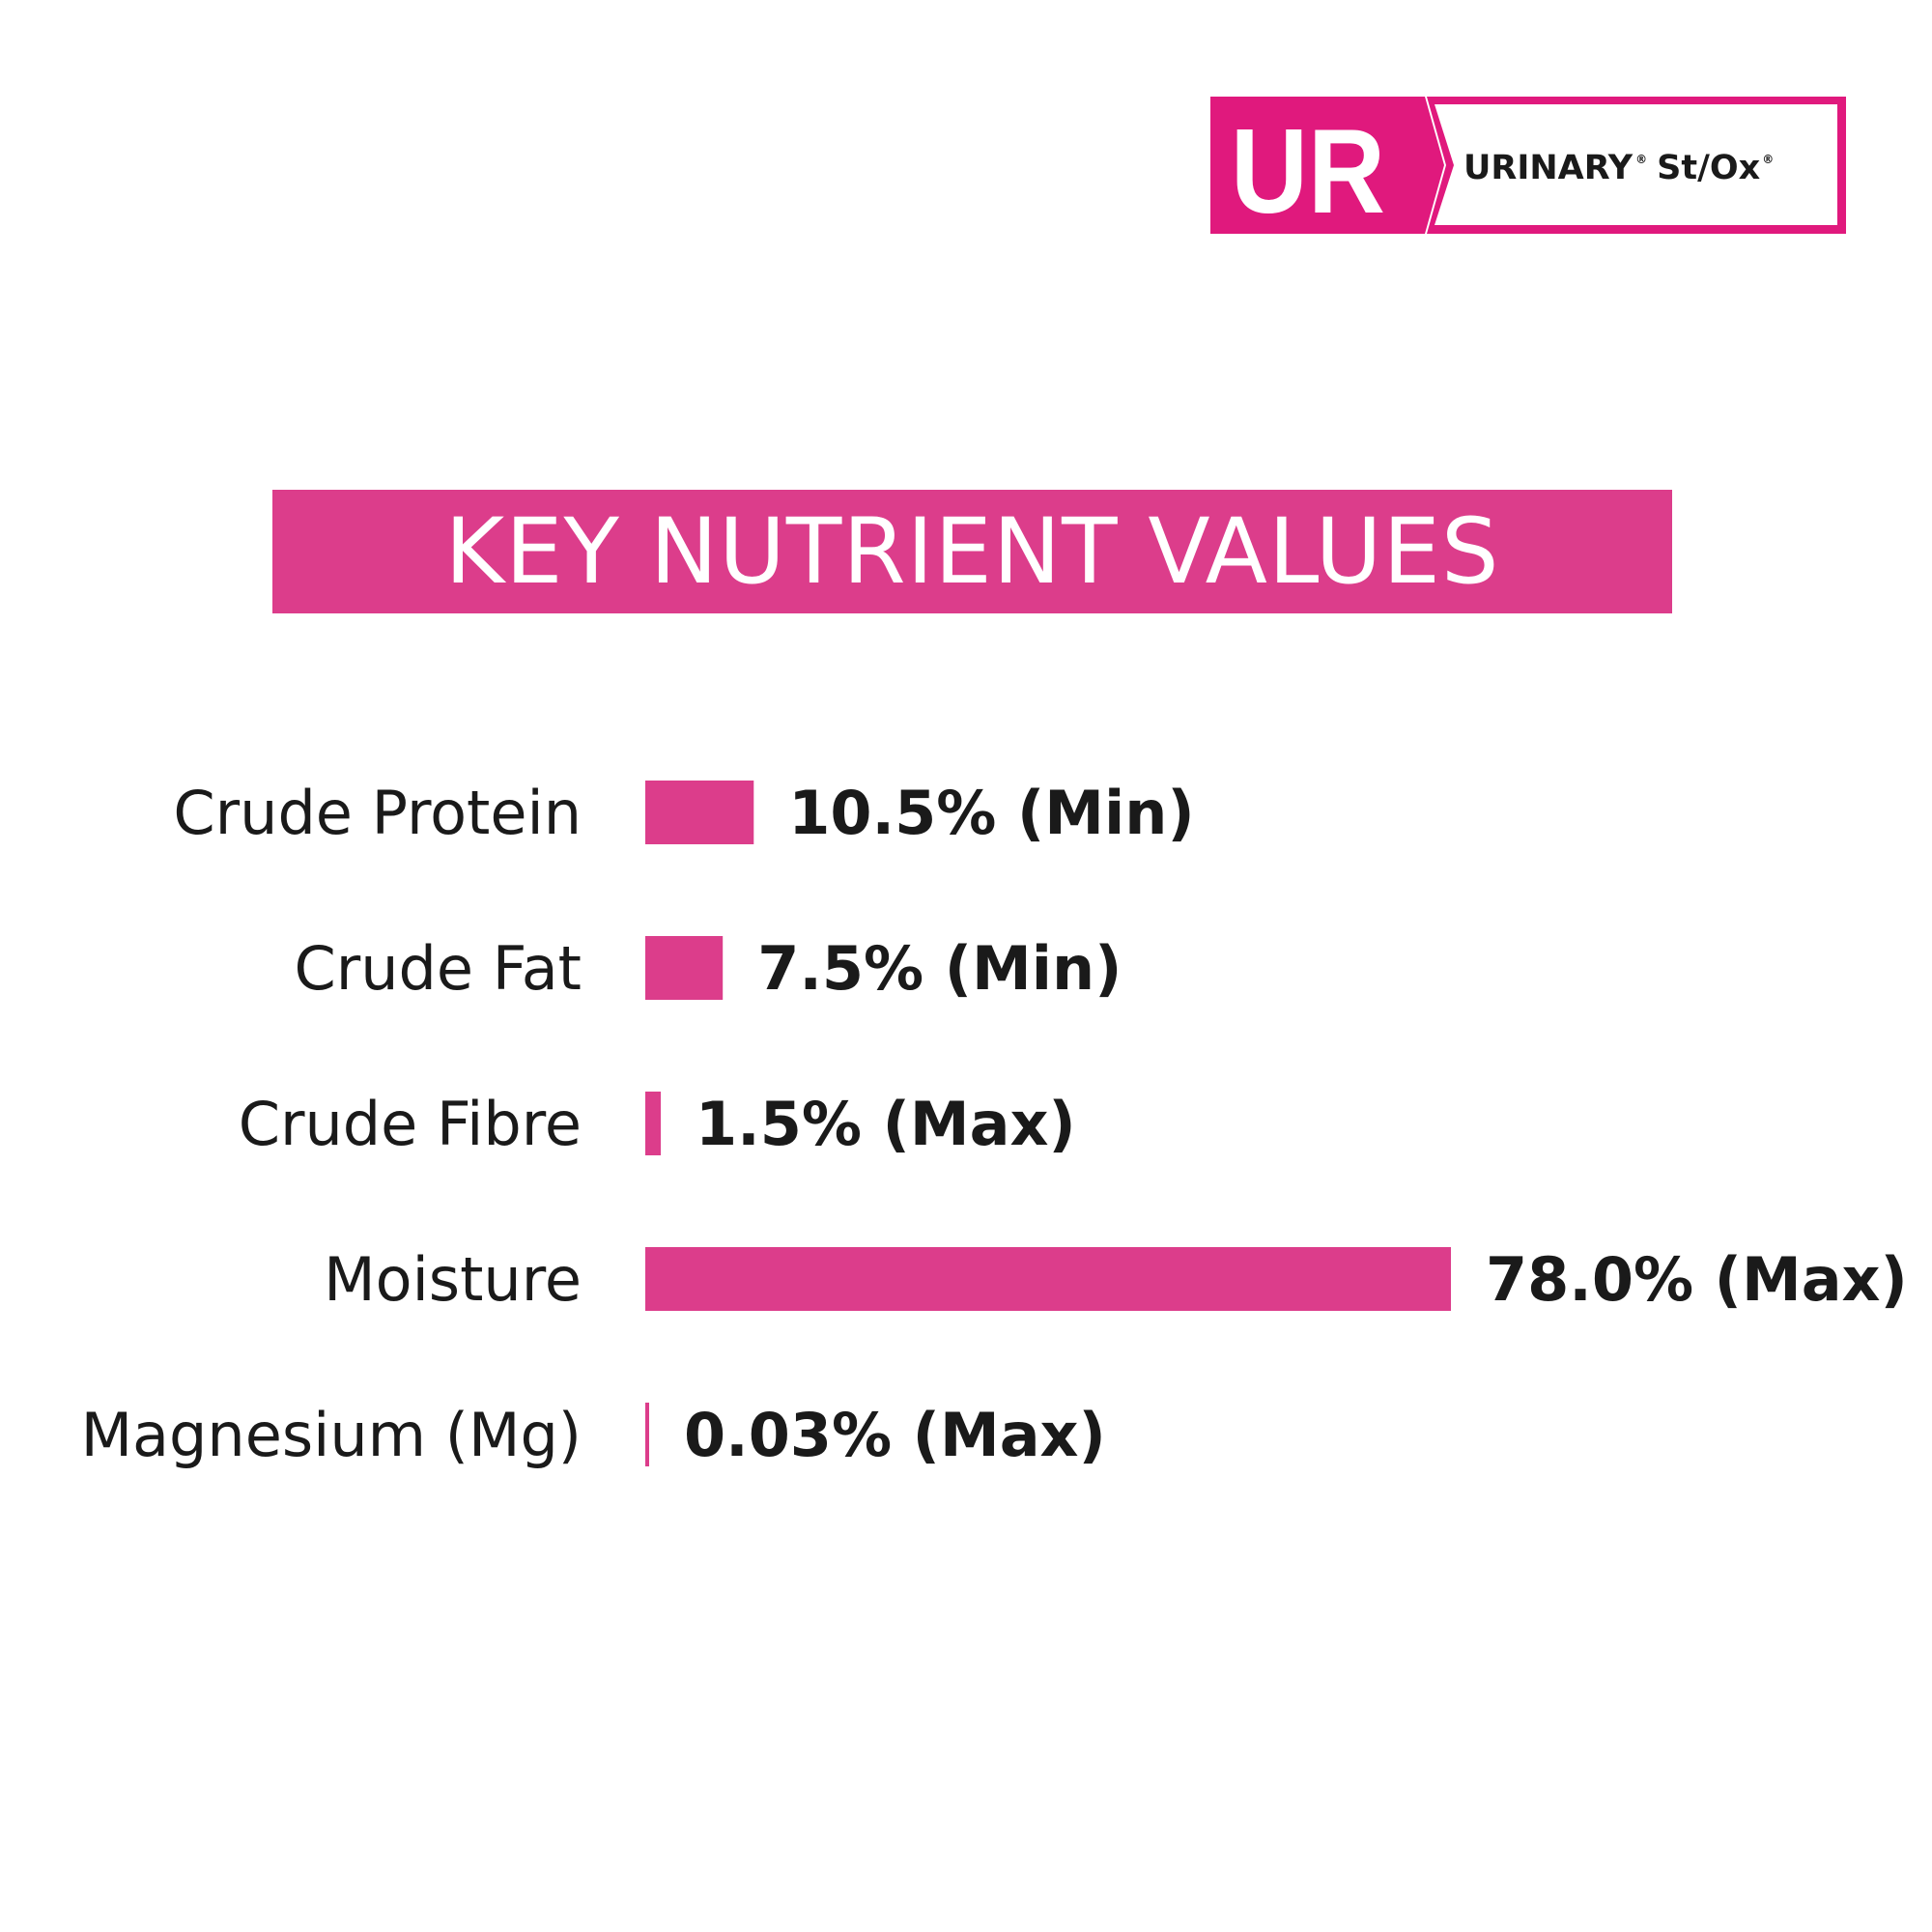  Describe the element at coordinates (699, 812) in the screenshot. I see `bar-crude-protein` at that location.